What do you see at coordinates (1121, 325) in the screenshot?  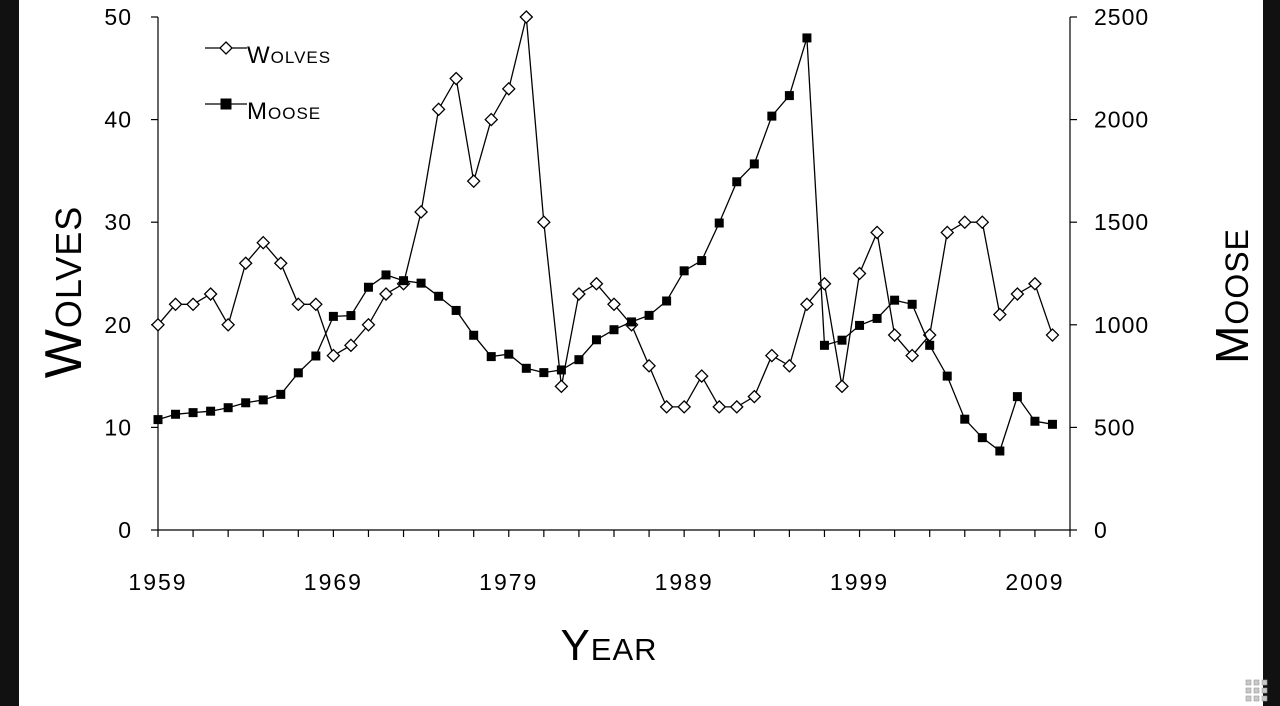 I see `right-y-tick-label: 1000` at bounding box center [1121, 325].